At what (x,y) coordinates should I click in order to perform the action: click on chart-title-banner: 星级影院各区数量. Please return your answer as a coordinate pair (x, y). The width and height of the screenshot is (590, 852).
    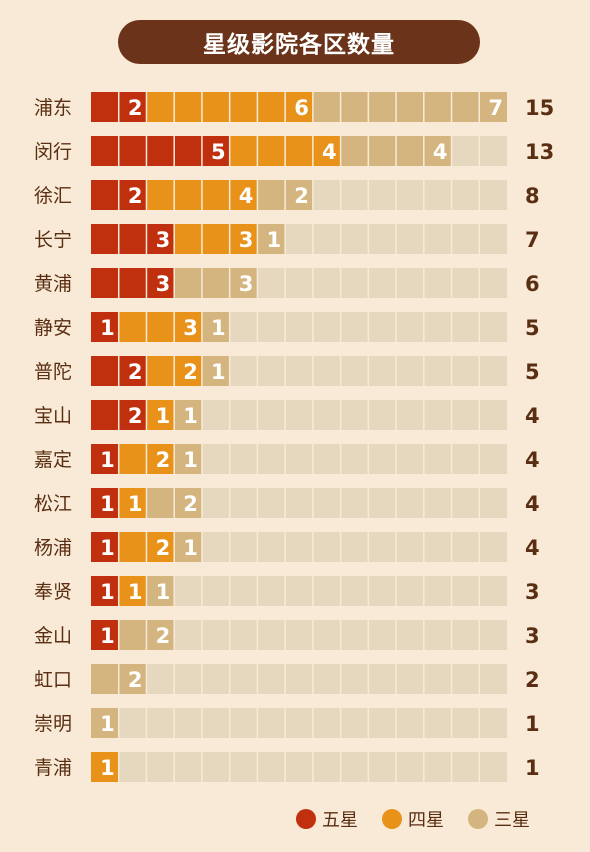
    Looking at the image, I should click on (299, 42).